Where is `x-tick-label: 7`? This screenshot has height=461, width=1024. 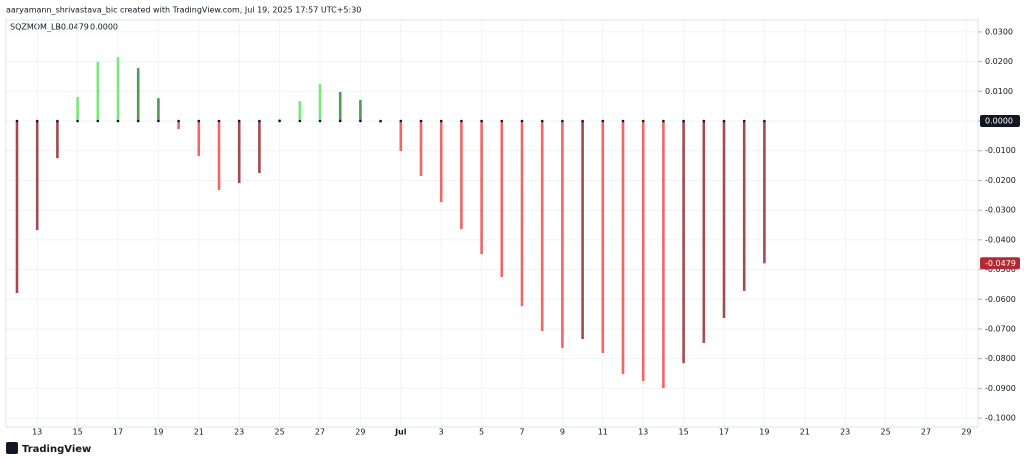
x-tick-label: 7 is located at coordinates (521, 432).